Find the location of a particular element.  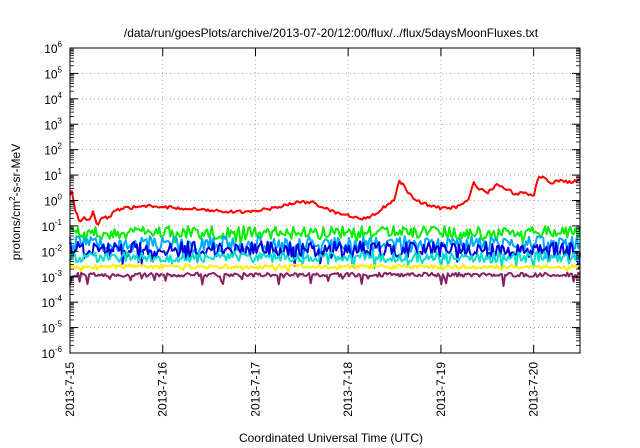

y-tick-label: 10⁻⁶ is located at coordinates (52, 353).